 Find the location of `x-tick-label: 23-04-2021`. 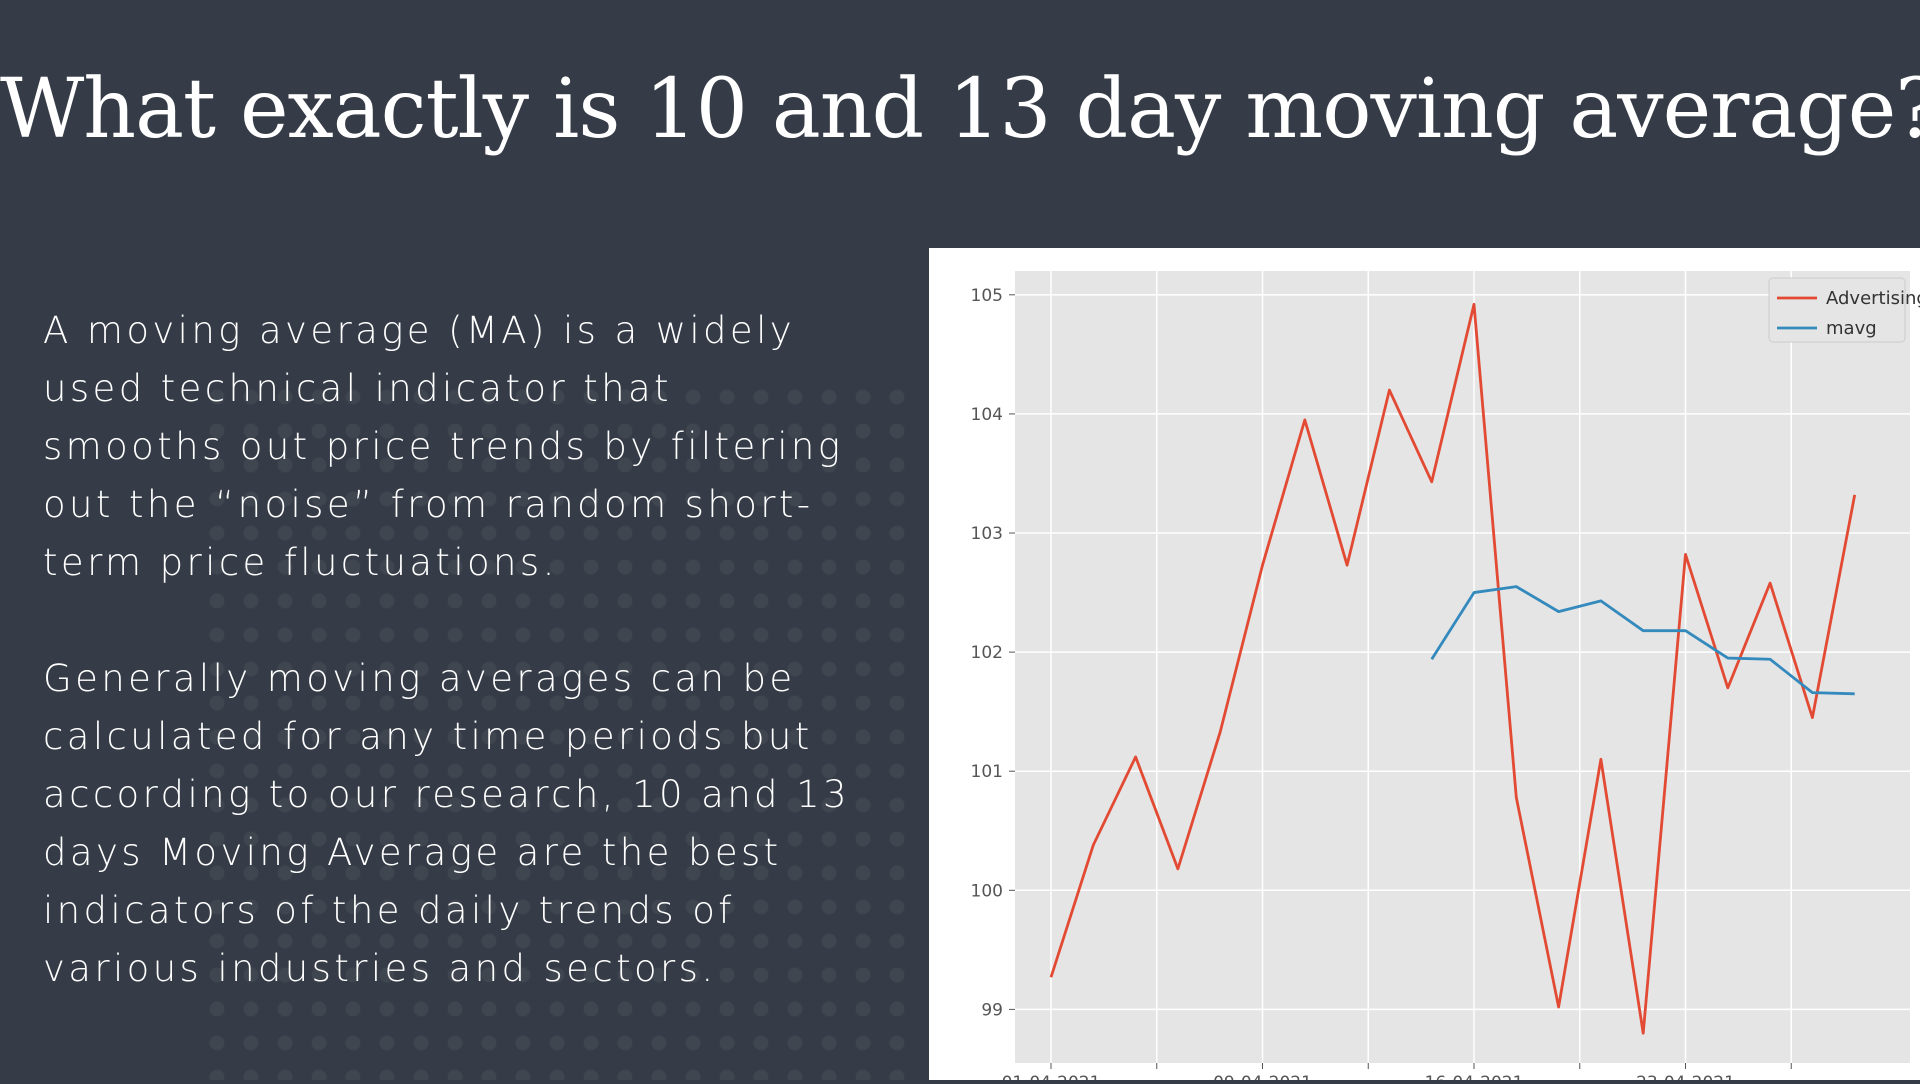

x-tick-label: 23-04-2021 is located at coordinates (1685, 1076).